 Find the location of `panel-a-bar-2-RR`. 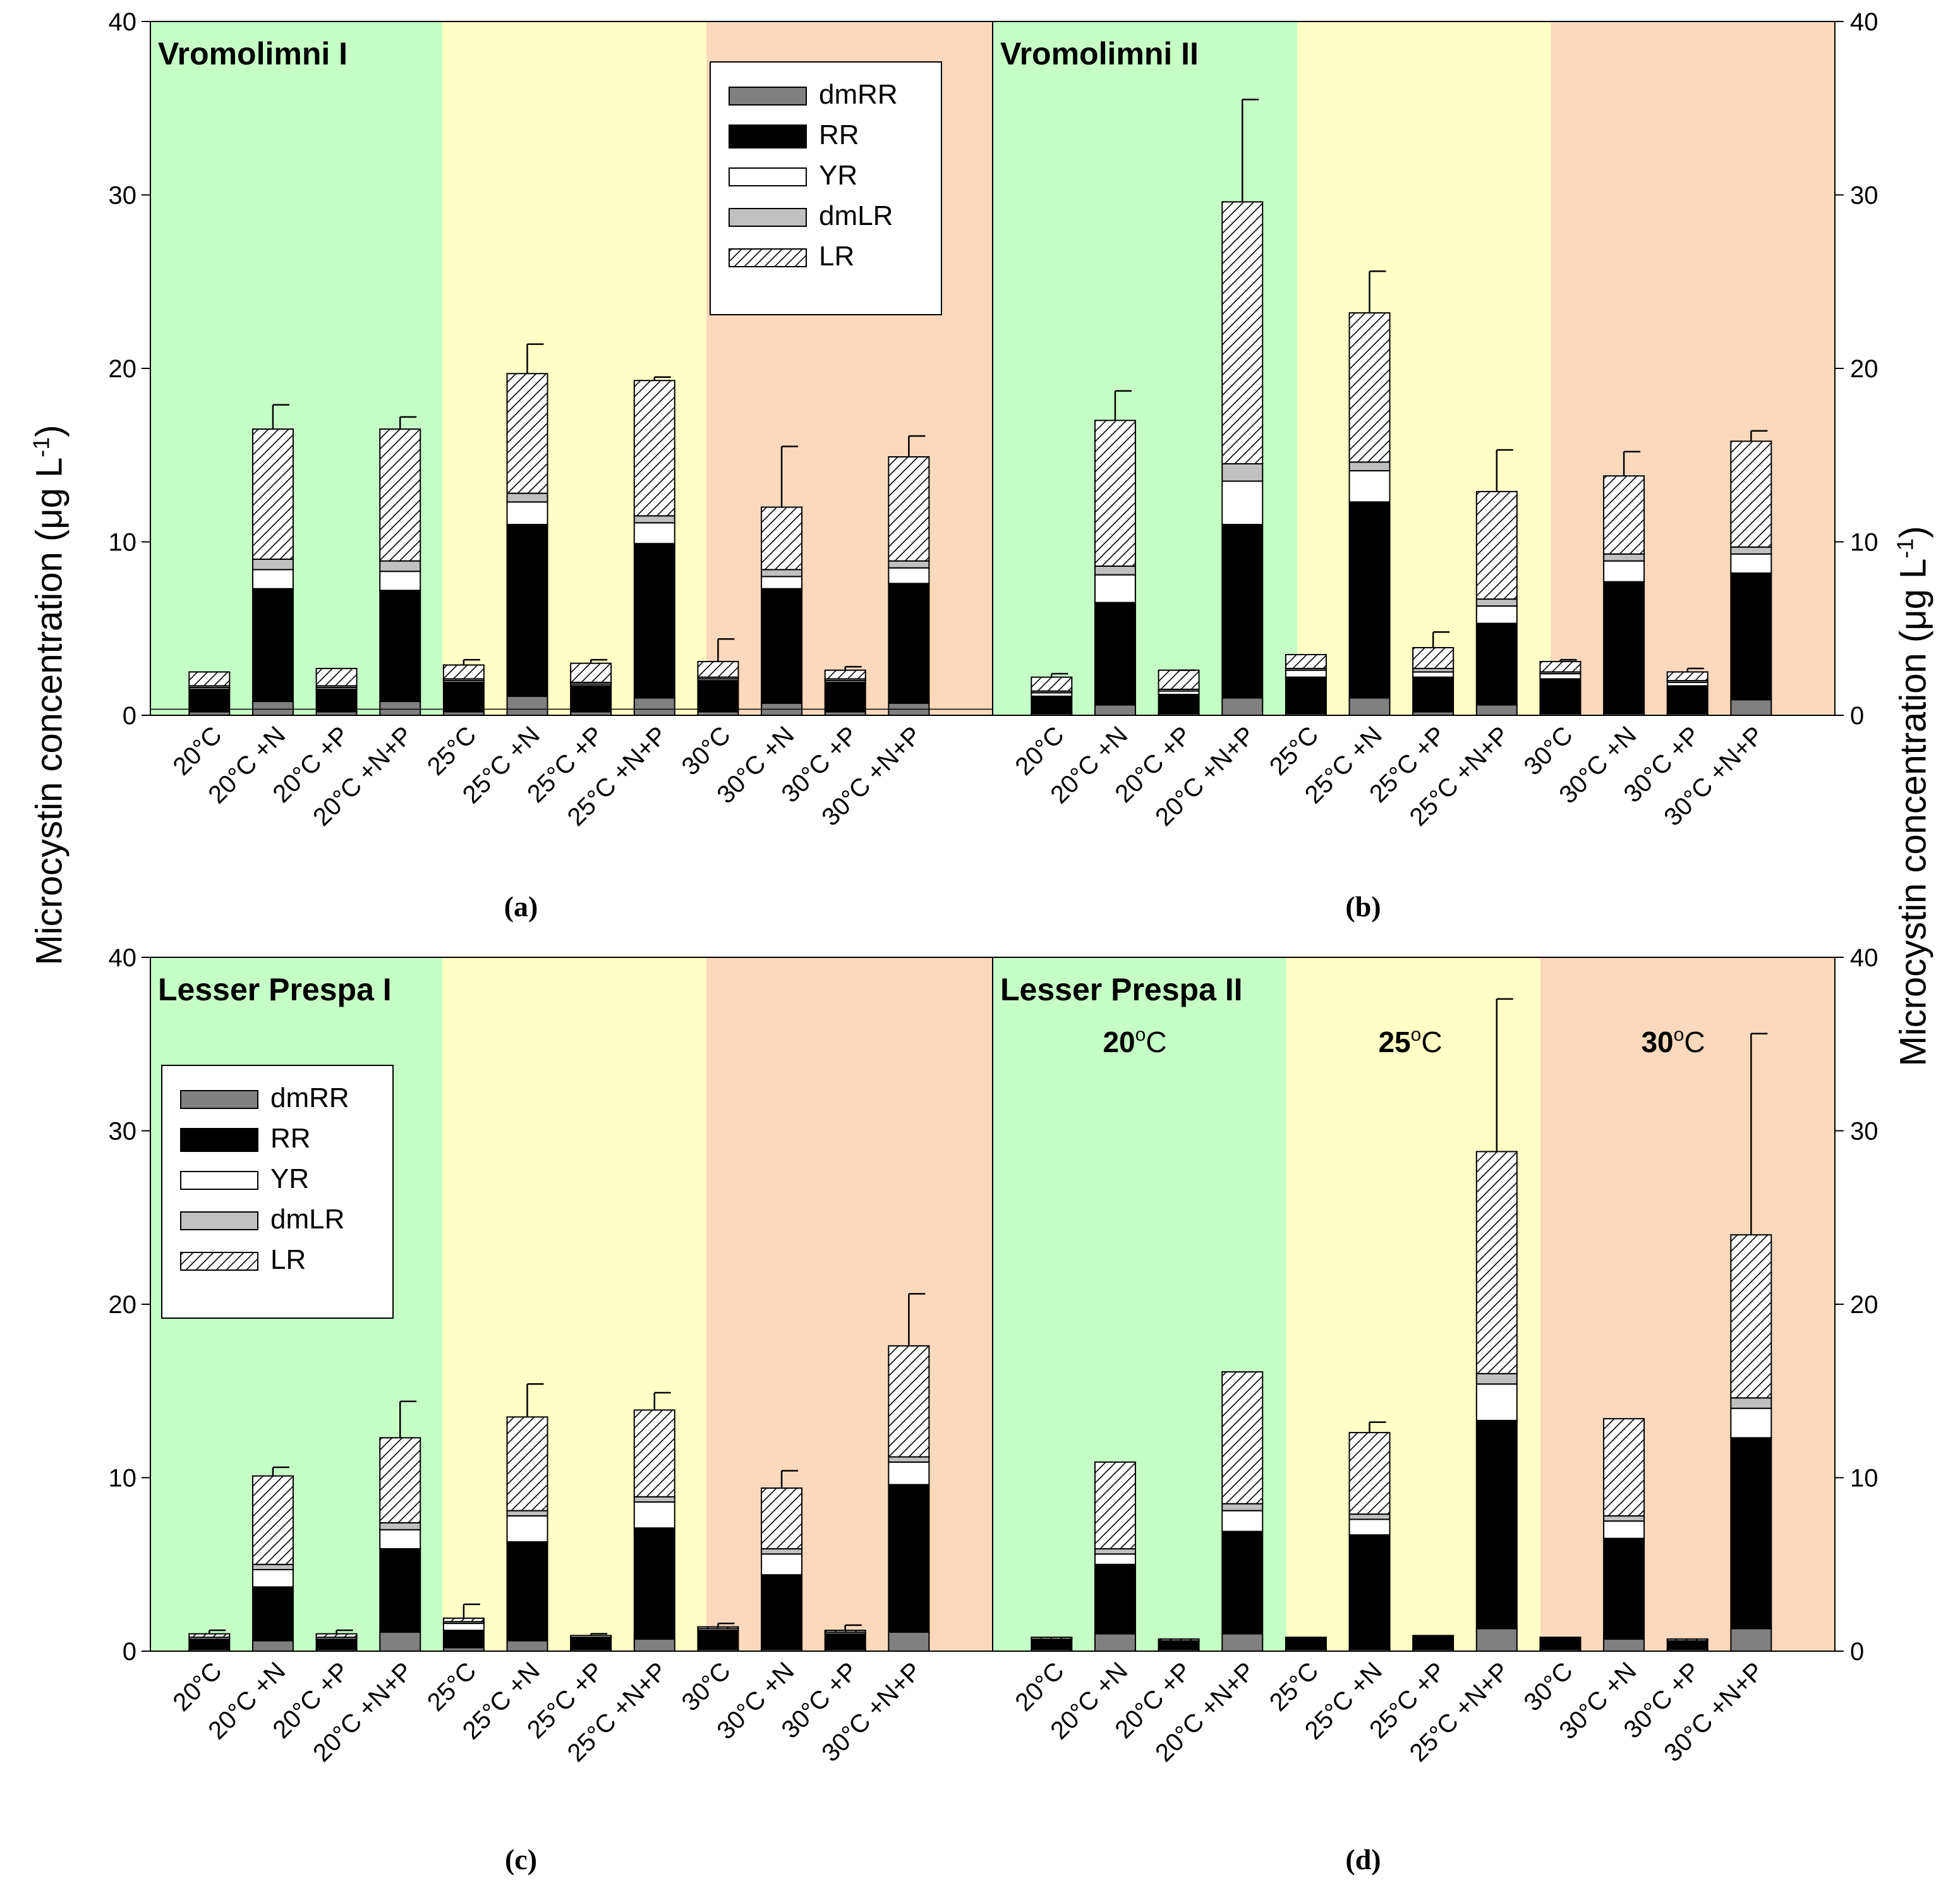

panel-a-bar-2-RR is located at coordinates (272, 645).